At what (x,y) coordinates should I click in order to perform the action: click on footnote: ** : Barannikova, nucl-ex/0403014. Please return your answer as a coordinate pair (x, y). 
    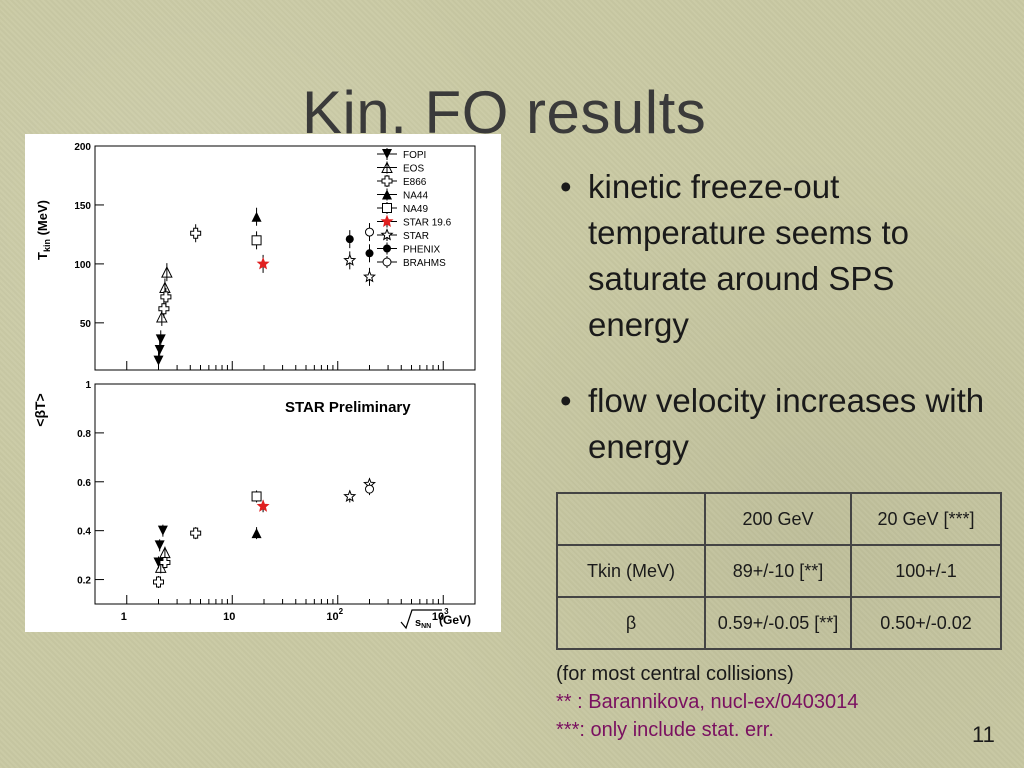
    Looking at the image, I should click on (707, 702).